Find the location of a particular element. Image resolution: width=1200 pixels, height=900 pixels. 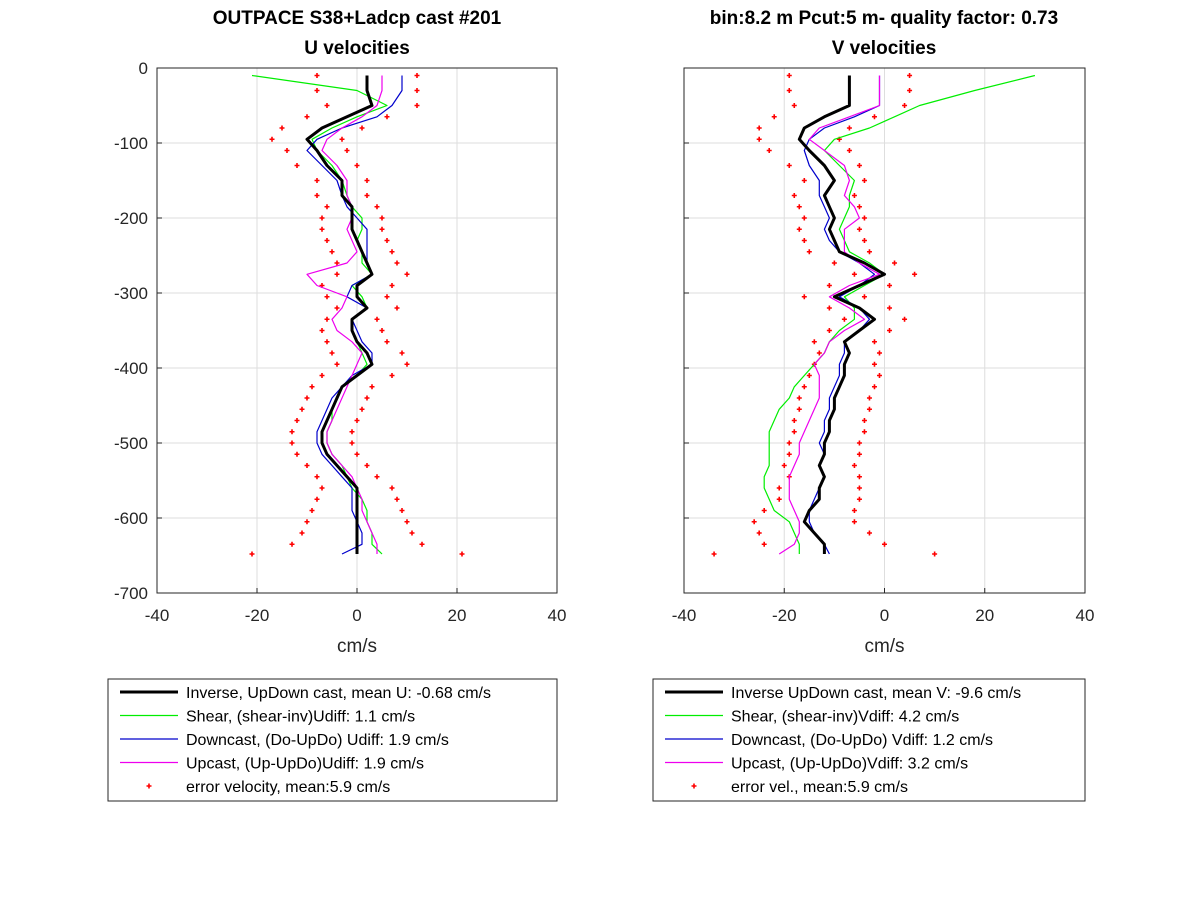

legend-label: error vel., mean:5.9 cm/s is located at coordinates (819, 787).